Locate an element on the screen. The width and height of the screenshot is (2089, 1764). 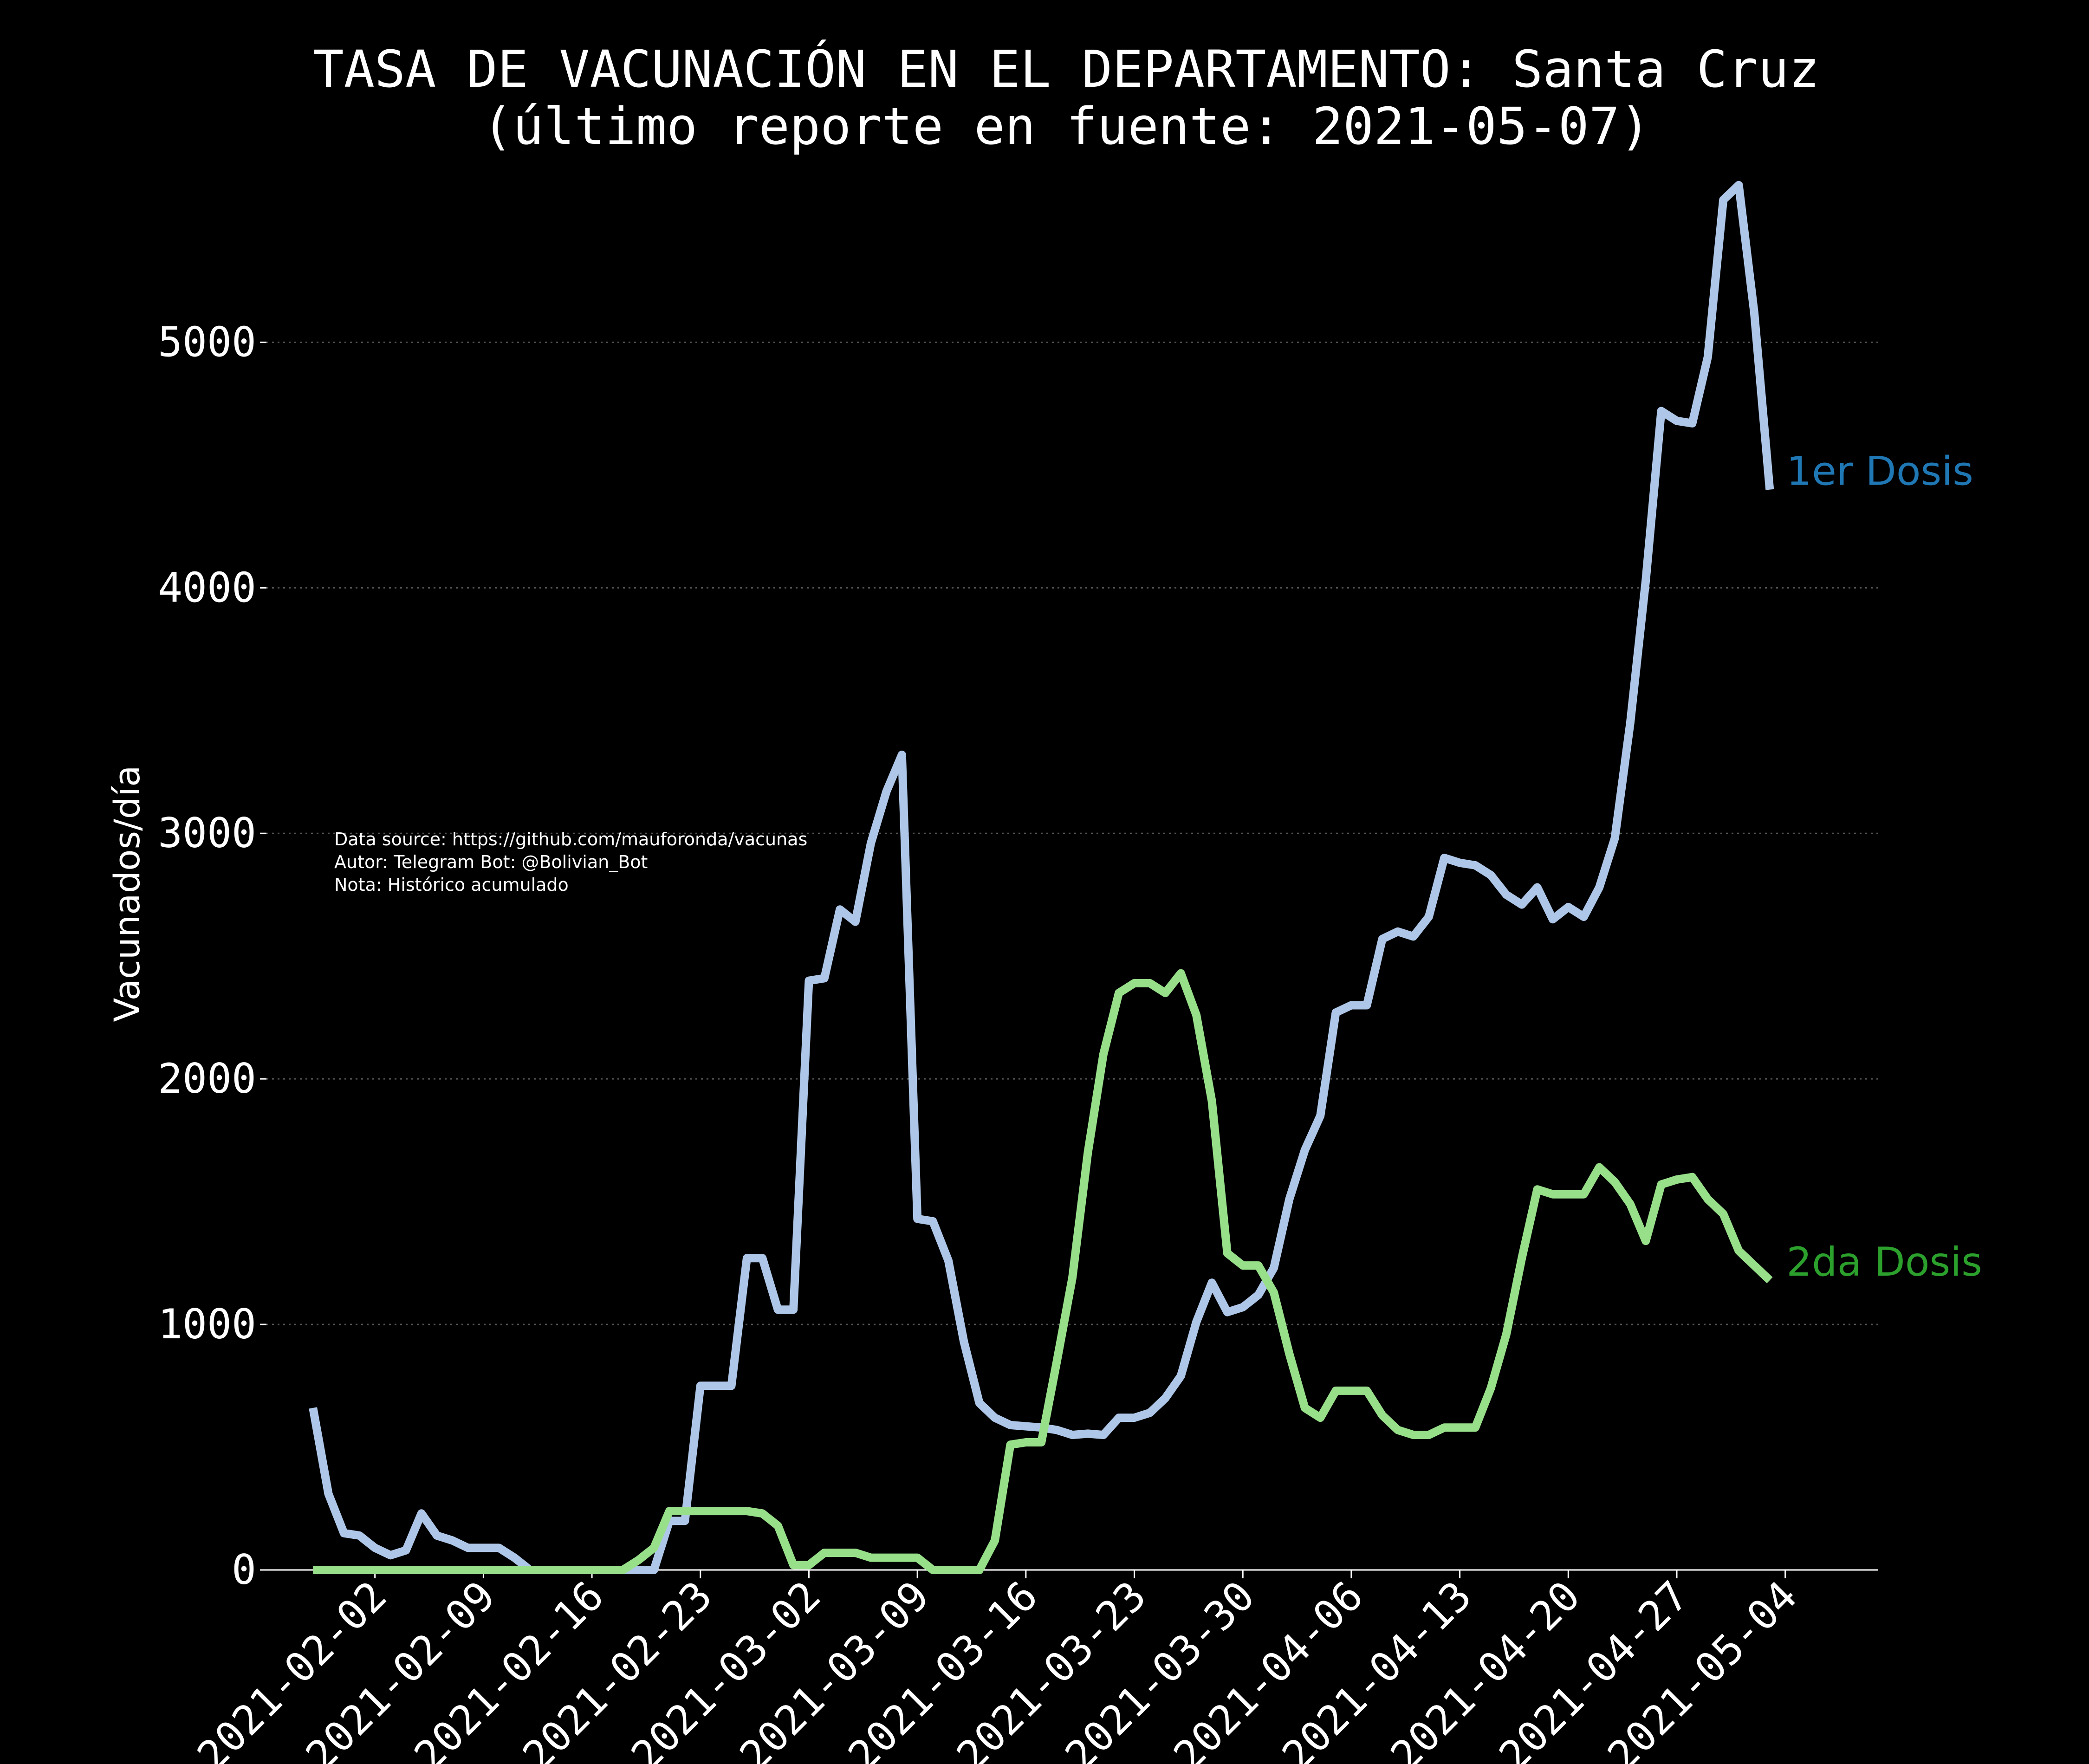
series-label-2da-dosis: 2da Dosis is located at coordinates (1884, 1262).